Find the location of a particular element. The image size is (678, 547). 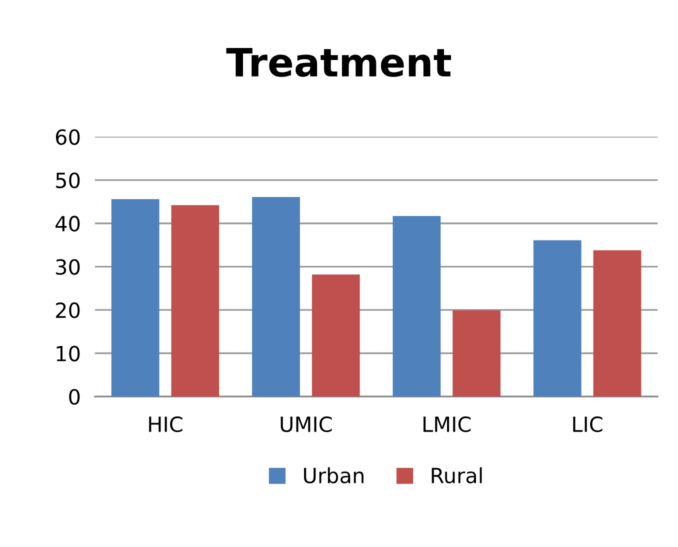

chart-title: Treatment is located at coordinates (339, 62).